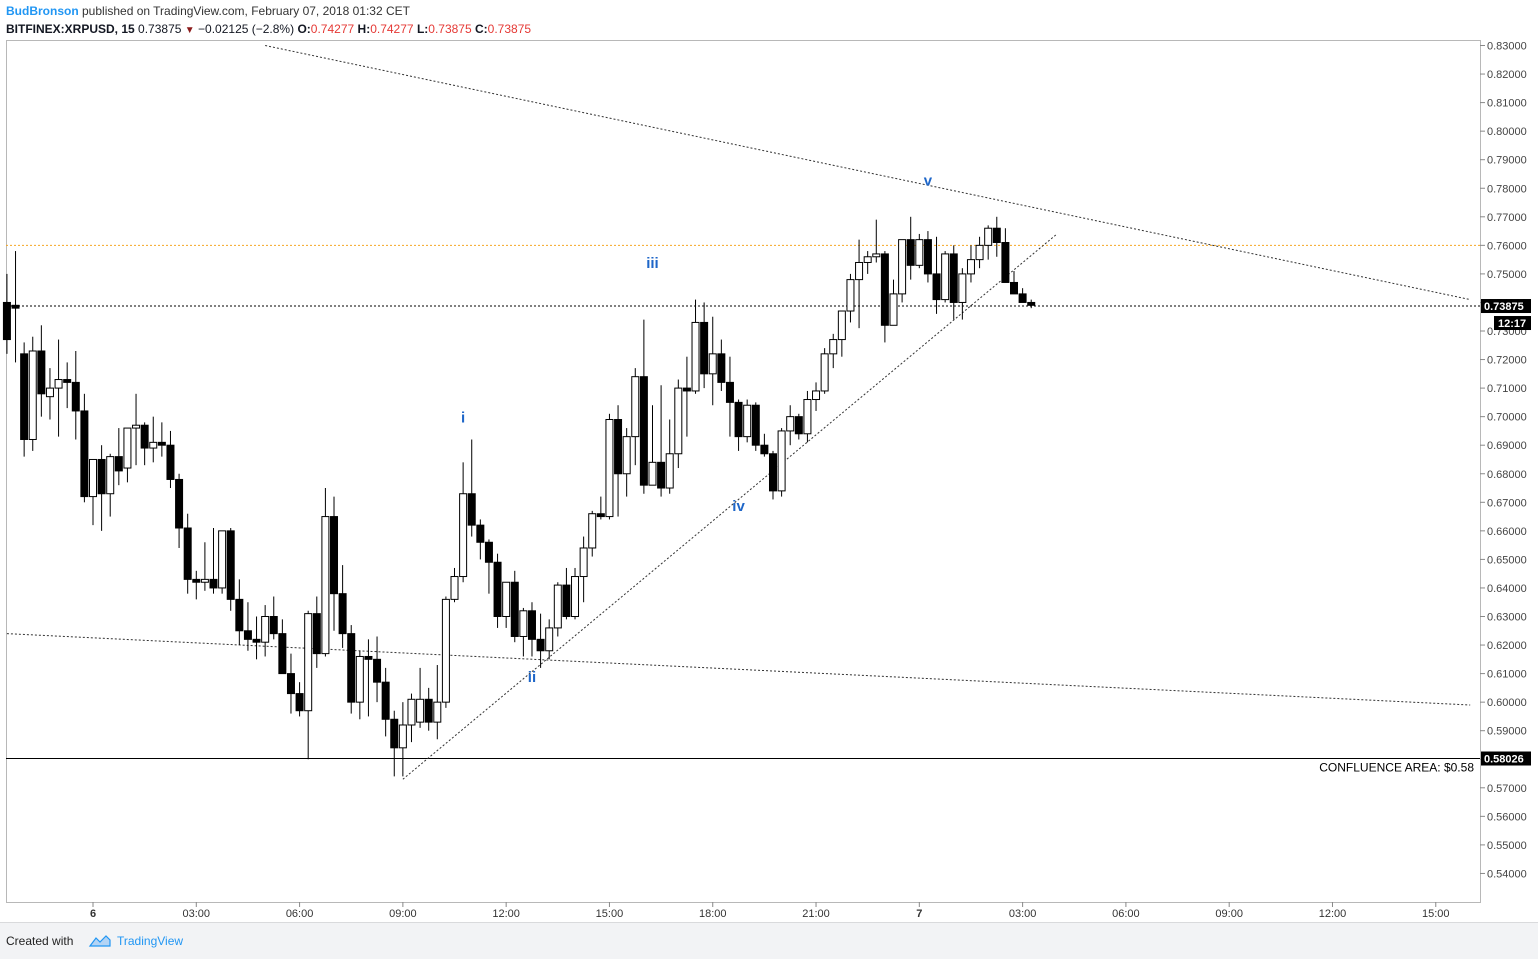 Image resolution: width=1538 pixels, height=959 pixels. Describe the element at coordinates (1507, 532) in the screenshot. I see `price-tick-label: 0.66000` at that location.